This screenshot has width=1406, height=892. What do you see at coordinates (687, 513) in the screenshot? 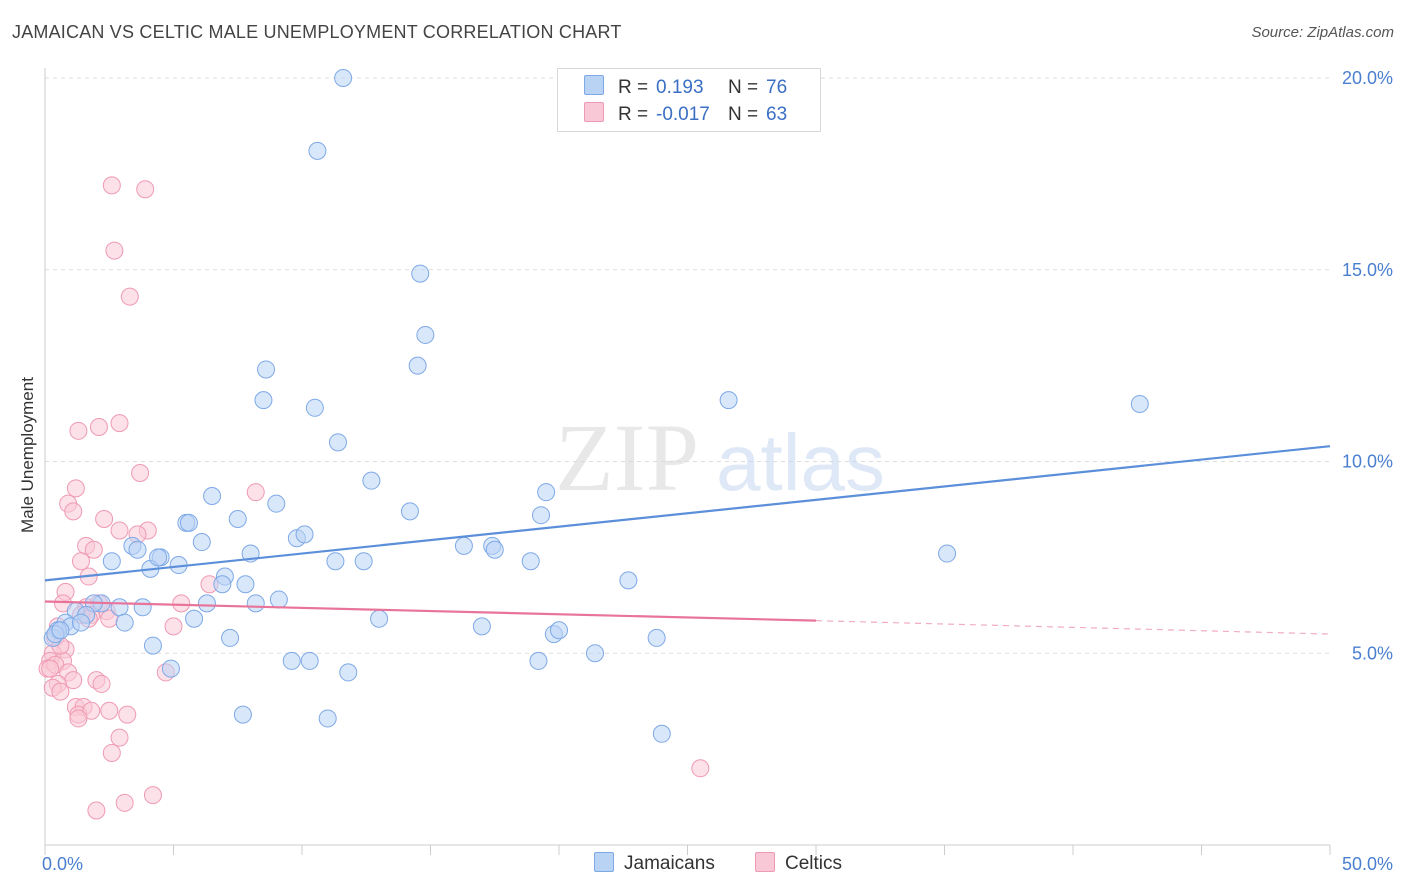
I see `jamaican-trend-line` at bounding box center [687, 513].